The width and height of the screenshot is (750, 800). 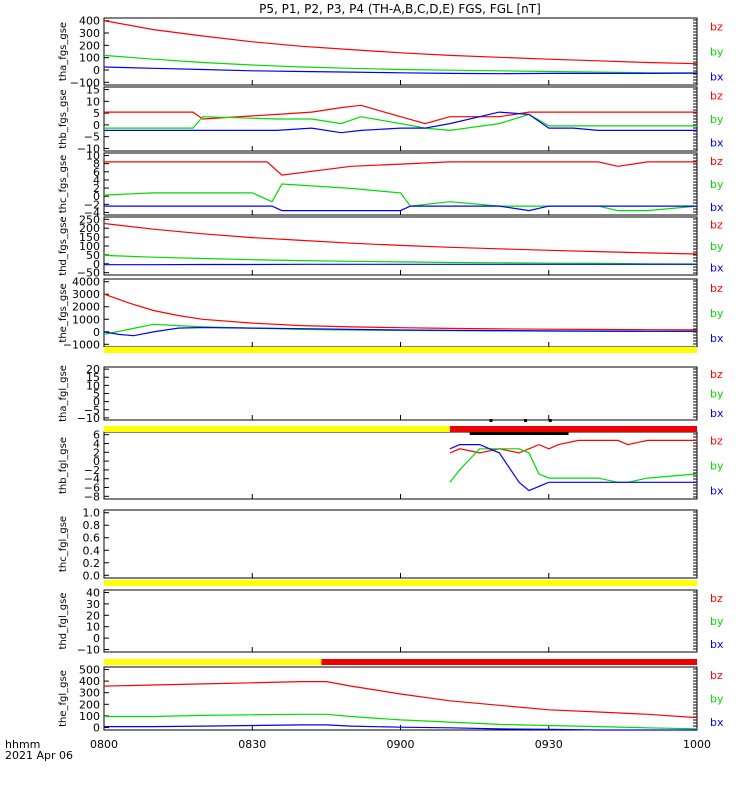 What do you see at coordinates (93, 592) in the screenshot?
I see `y-tick-label: 40` at bounding box center [93, 592].